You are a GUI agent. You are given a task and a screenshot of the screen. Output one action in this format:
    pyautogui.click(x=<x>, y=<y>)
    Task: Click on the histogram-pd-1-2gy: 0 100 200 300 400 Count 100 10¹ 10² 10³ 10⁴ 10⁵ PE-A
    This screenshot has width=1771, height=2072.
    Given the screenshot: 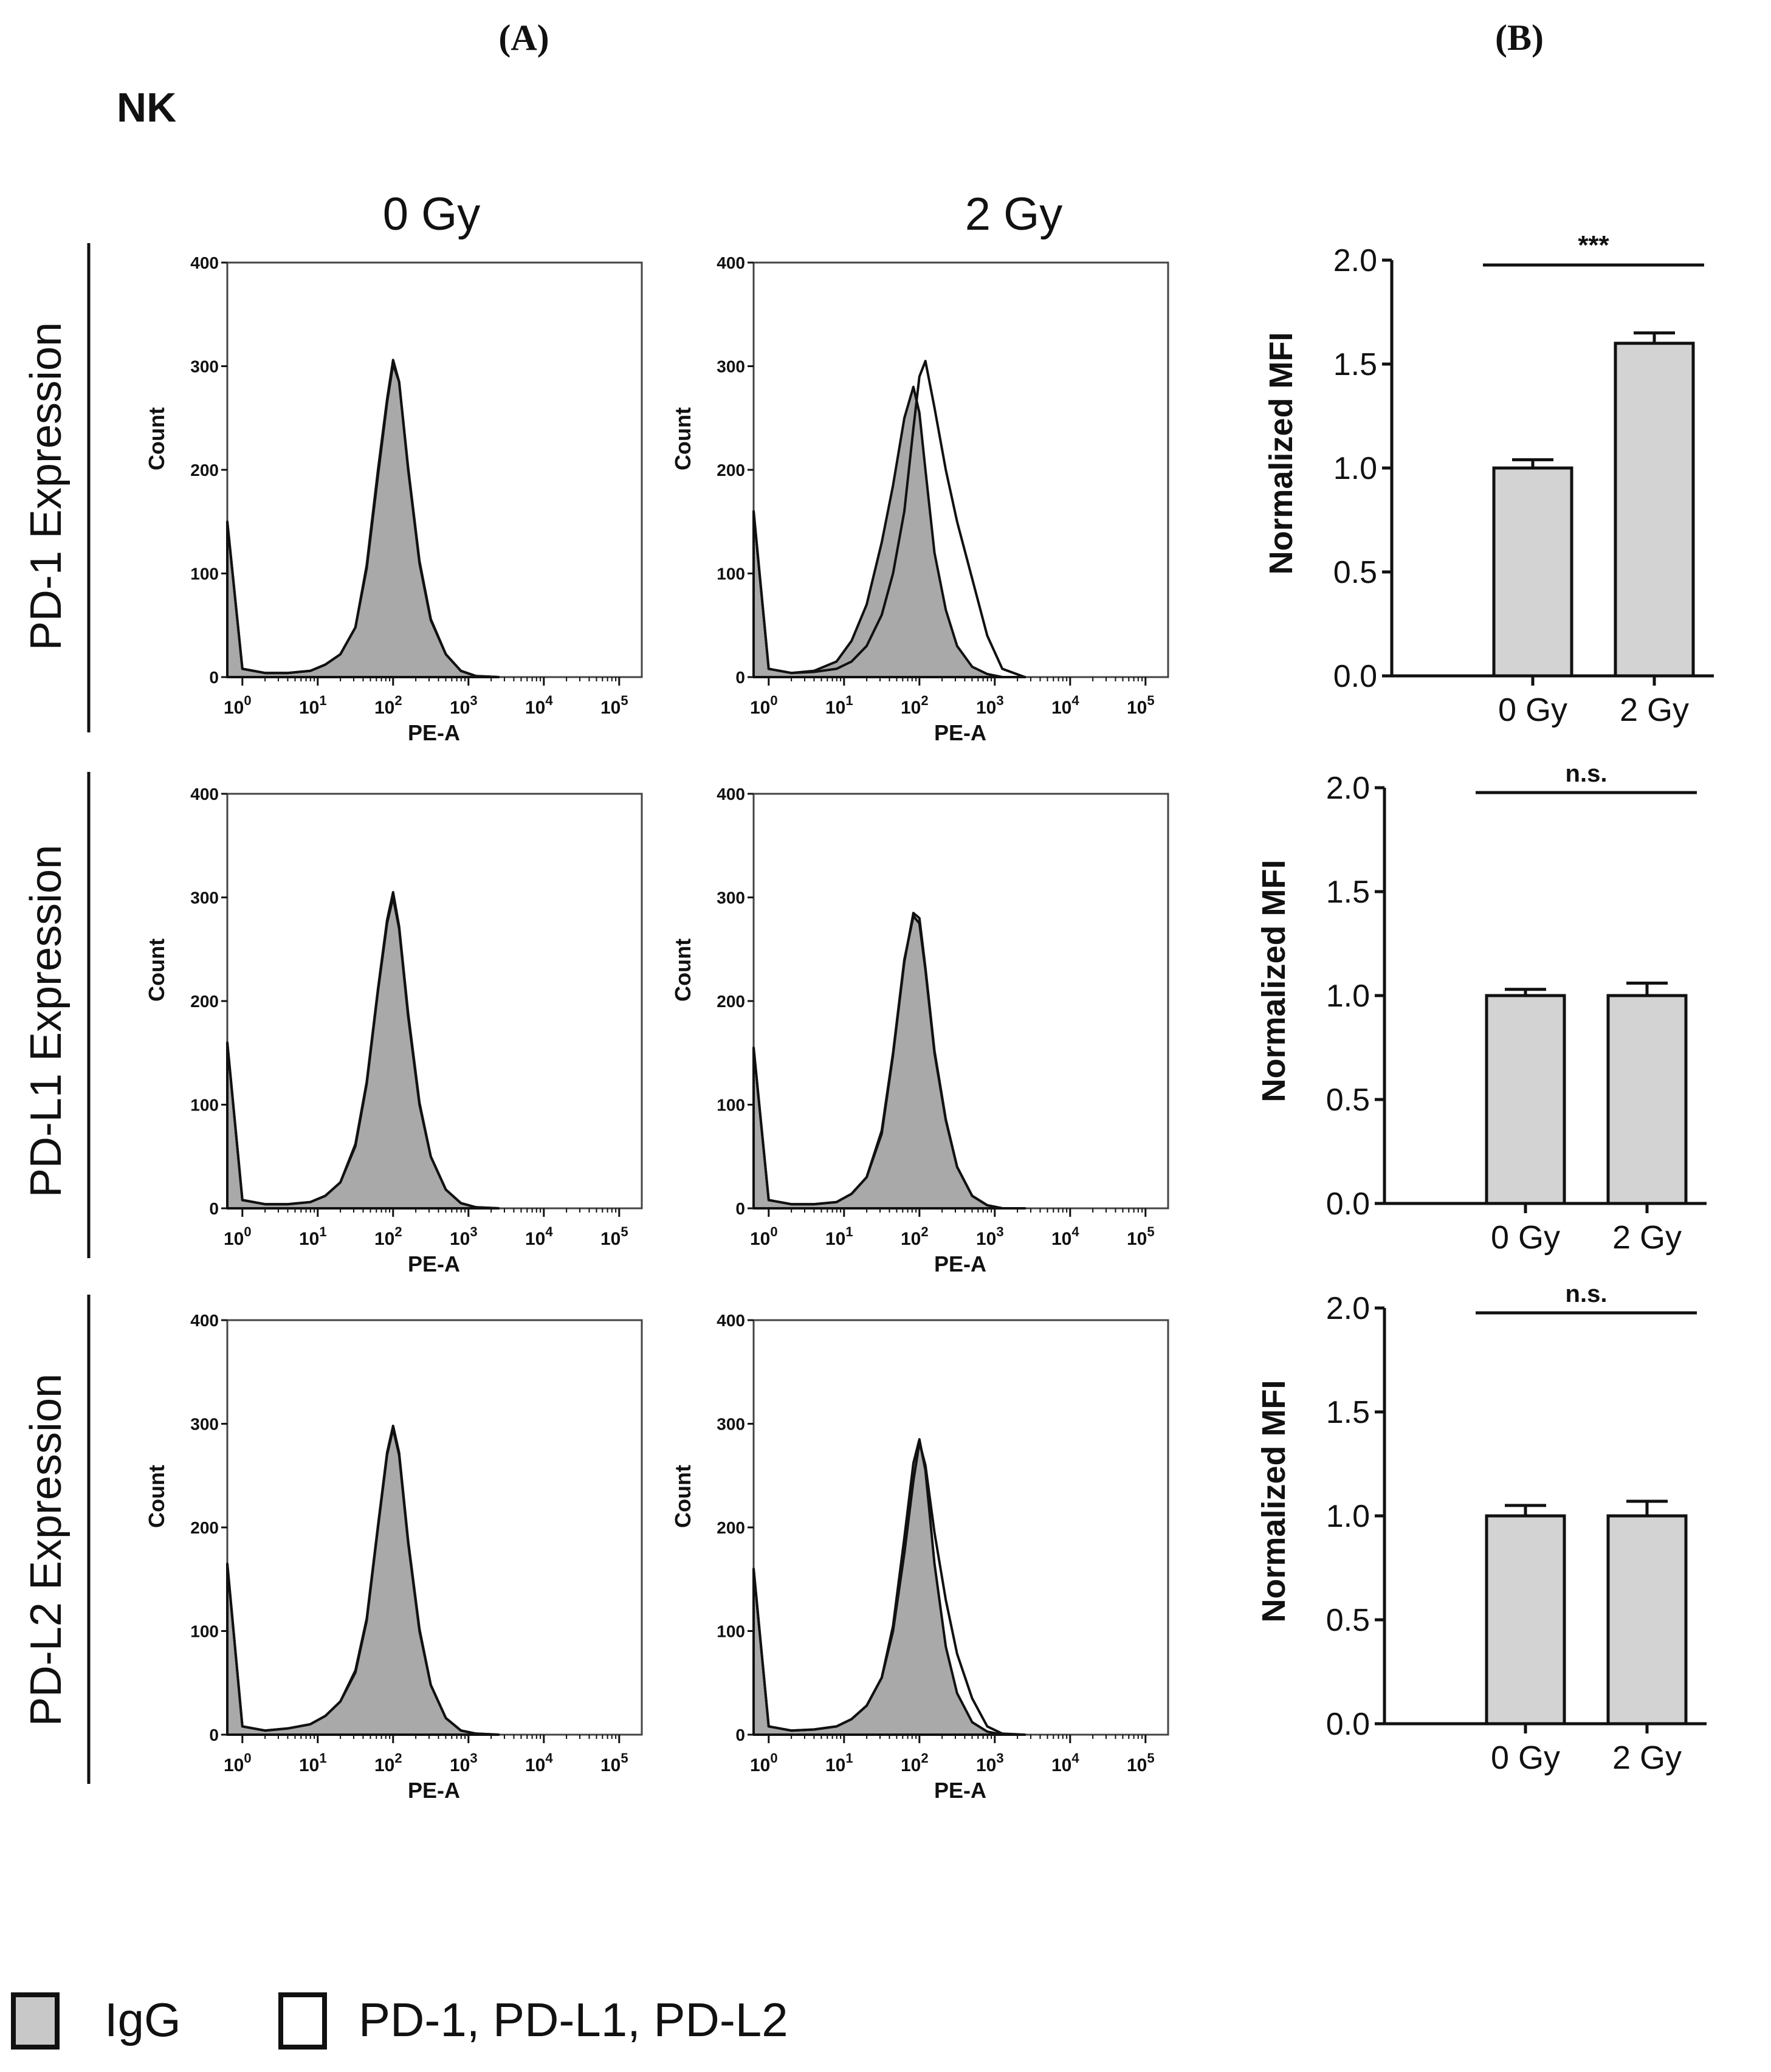 What is the action you would take?
    pyautogui.click(x=919, y=499)
    